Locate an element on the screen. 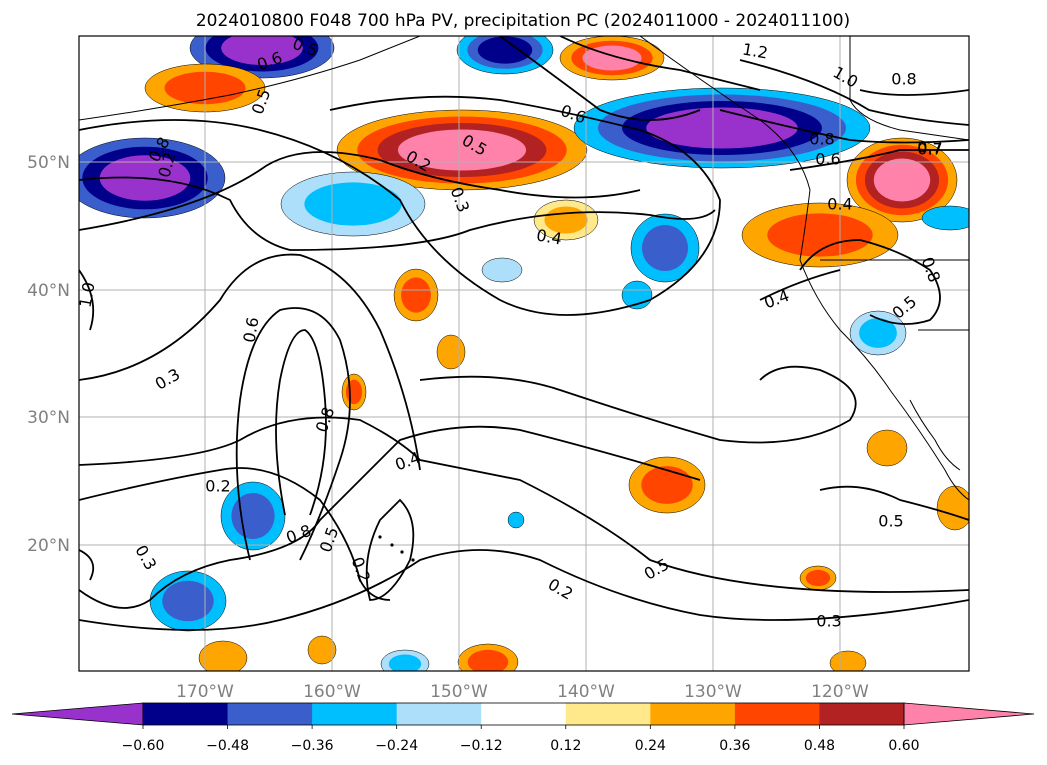 The height and width of the screenshot is (765, 1047). contour-label-8: 0.6 is located at coordinates (827, 159).